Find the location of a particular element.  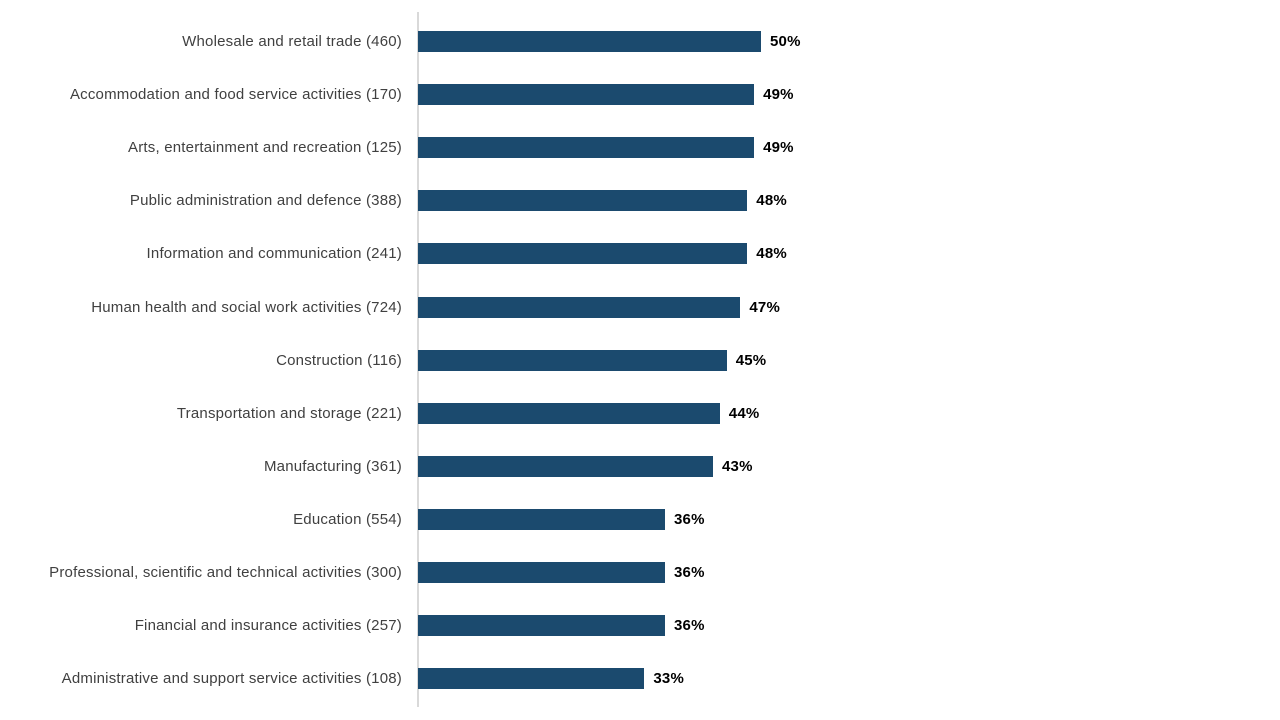

bar-area: 44% is located at coordinates (841, 413).